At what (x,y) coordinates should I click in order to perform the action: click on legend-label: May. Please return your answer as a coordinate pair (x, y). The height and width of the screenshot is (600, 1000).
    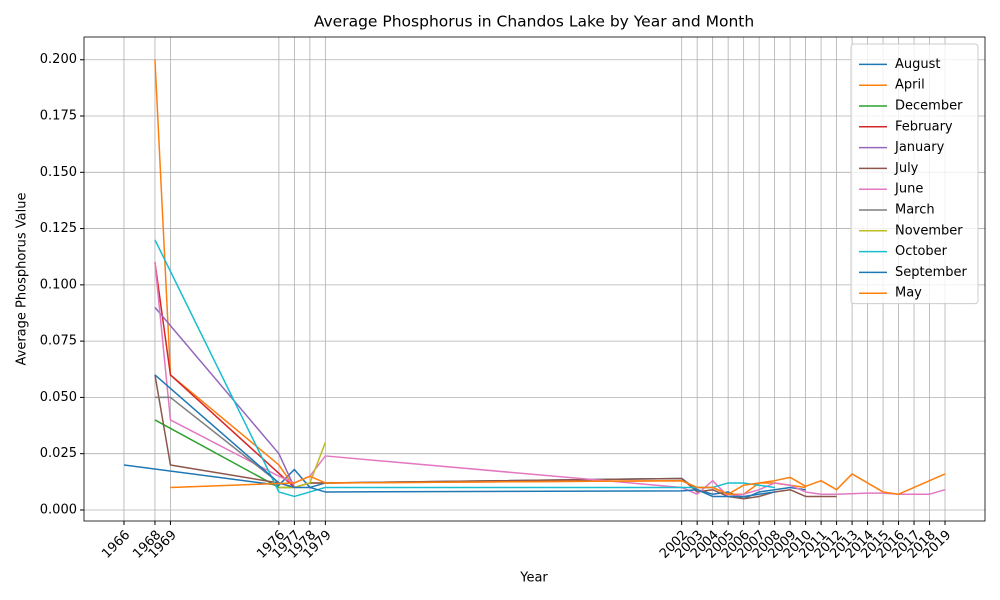
    Looking at the image, I should click on (908, 293).